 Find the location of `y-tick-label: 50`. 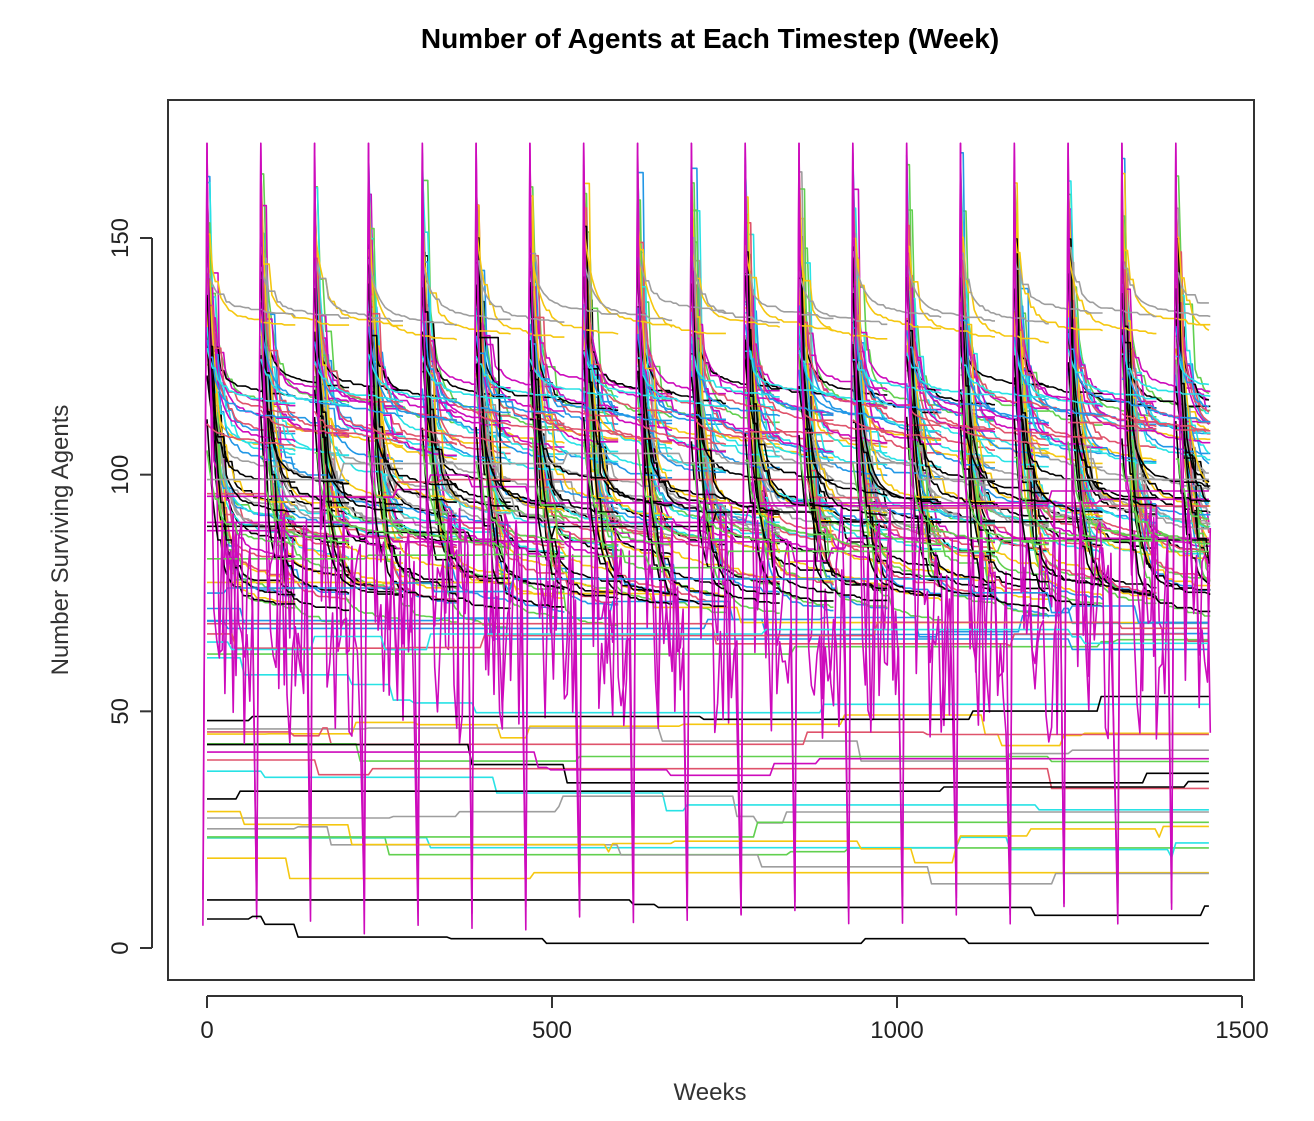

y-tick-label: 50 is located at coordinates (120, 711).